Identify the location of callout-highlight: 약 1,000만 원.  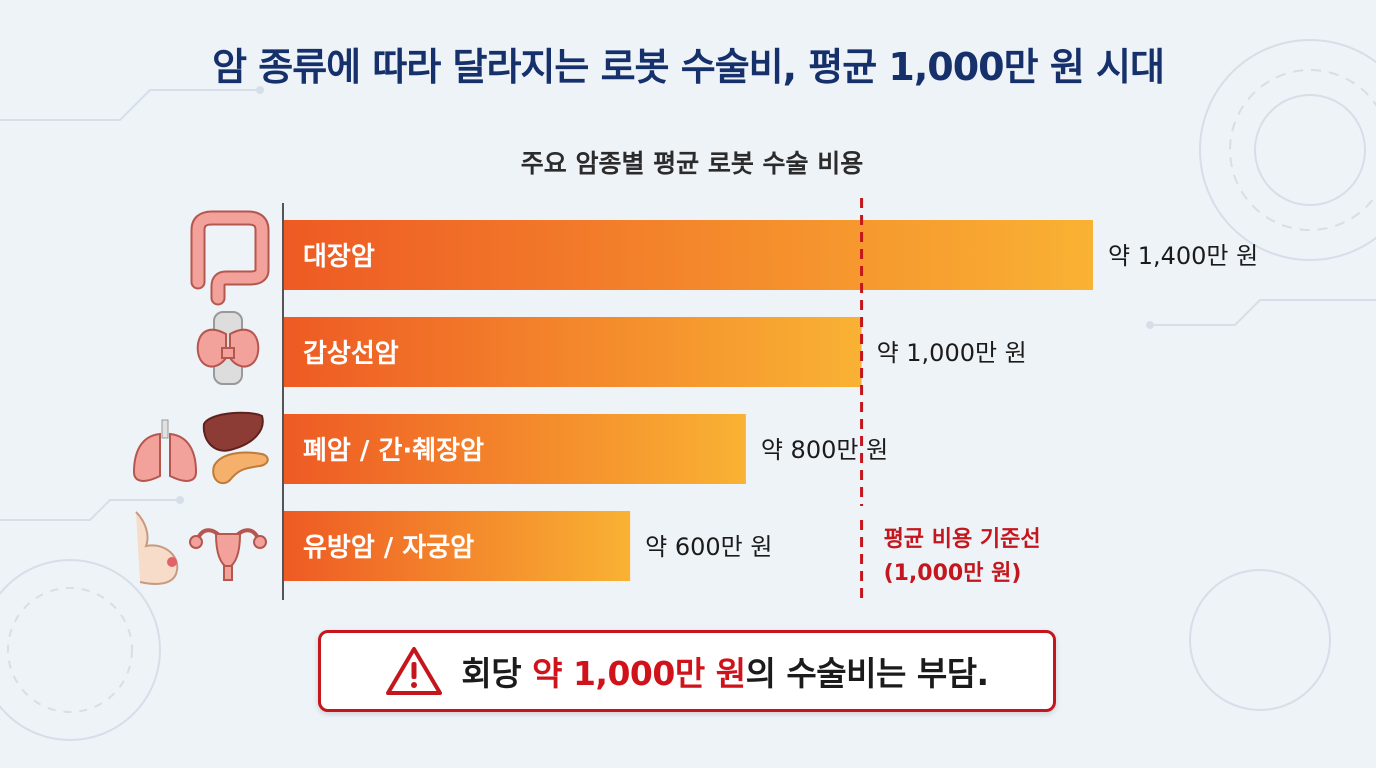
(639, 673).